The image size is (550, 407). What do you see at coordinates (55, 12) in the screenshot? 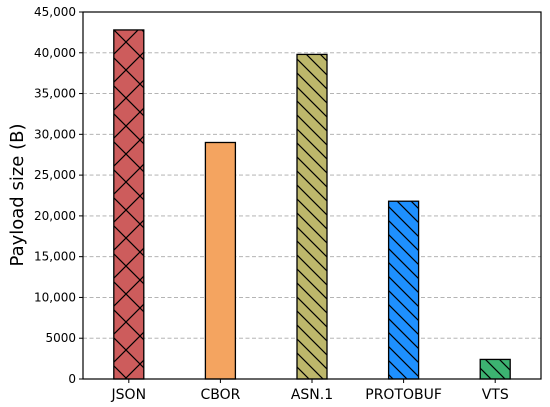
I see `y-tick-label: 45,000` at bounding box center [55, 12].